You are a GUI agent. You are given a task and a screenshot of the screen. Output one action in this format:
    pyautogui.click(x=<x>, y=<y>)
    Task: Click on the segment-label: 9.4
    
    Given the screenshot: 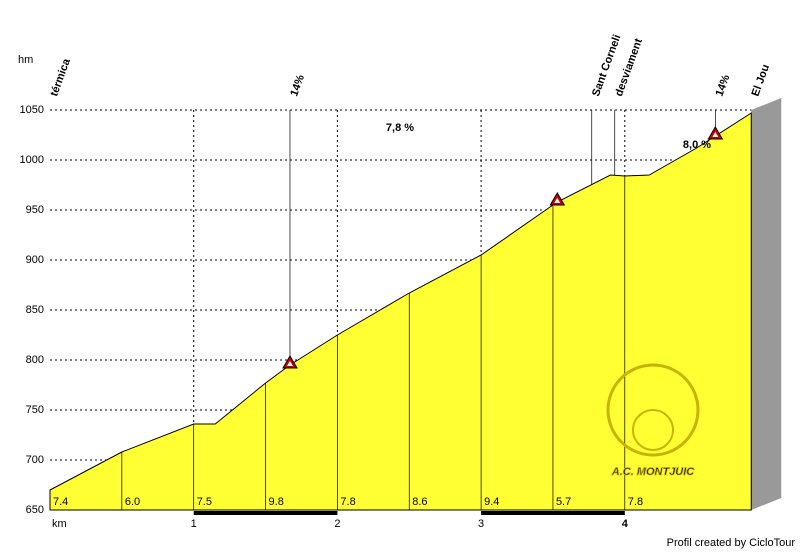 What is the action you would take?
    pyautogui.click(x=491, y=502)
    